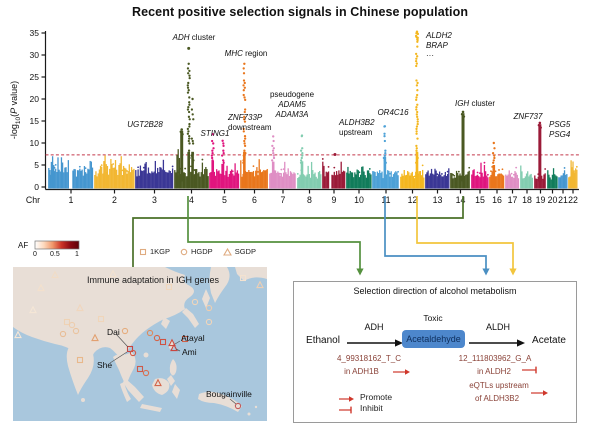 The height and width of the screenshot is (433, 600). Describe the element at coordinates (57, 245) in the screenshot. I see `af-gradient-bar` at that location.